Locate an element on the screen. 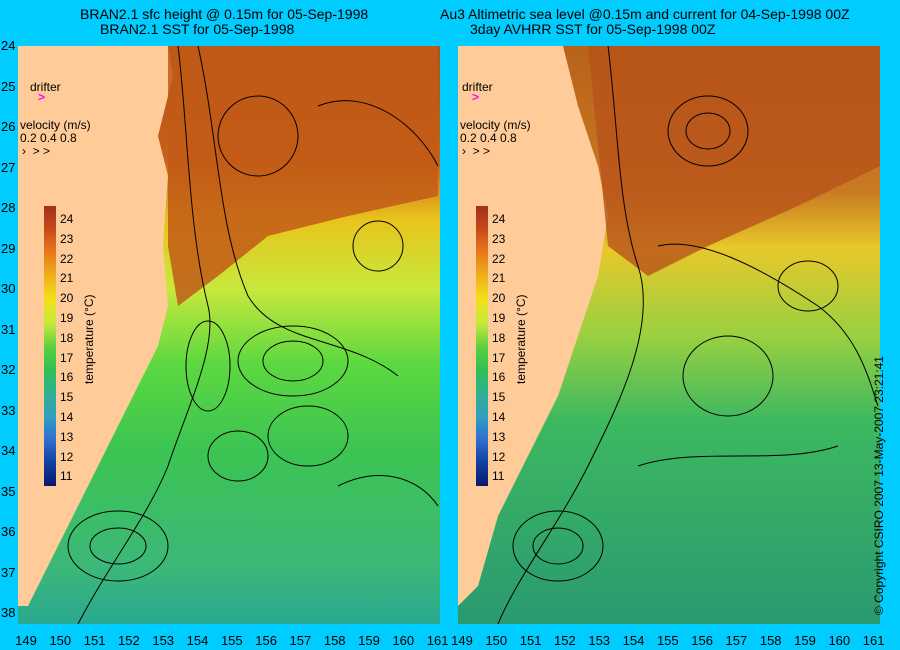 The image size is (900, 650). longitude-tick-right: 157 is located at coordinates (736, 640).